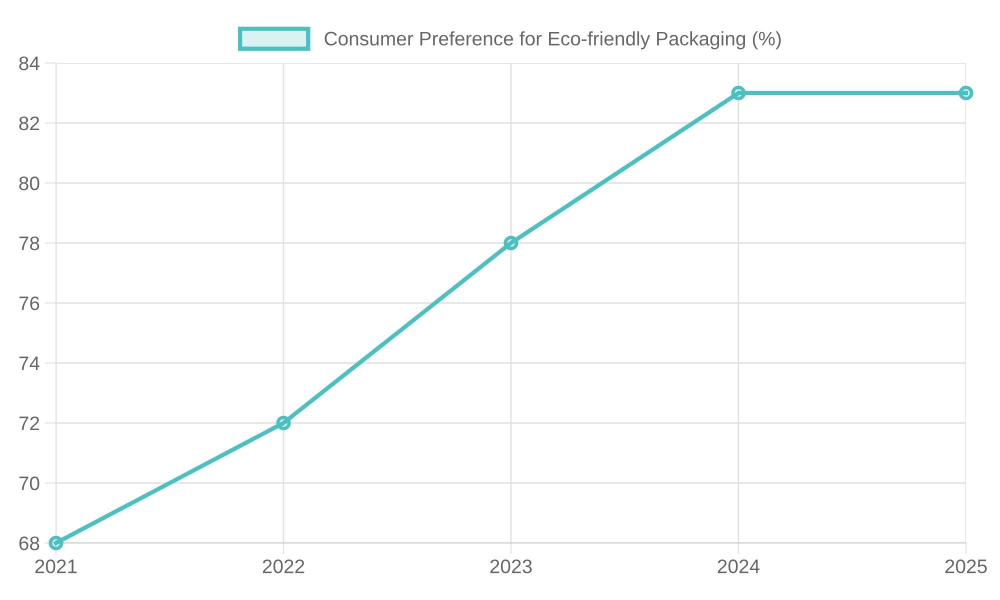 The height and width of the screenshot is (600, 1000). I want to click on y-tick-label: 82, so click(29, 123).